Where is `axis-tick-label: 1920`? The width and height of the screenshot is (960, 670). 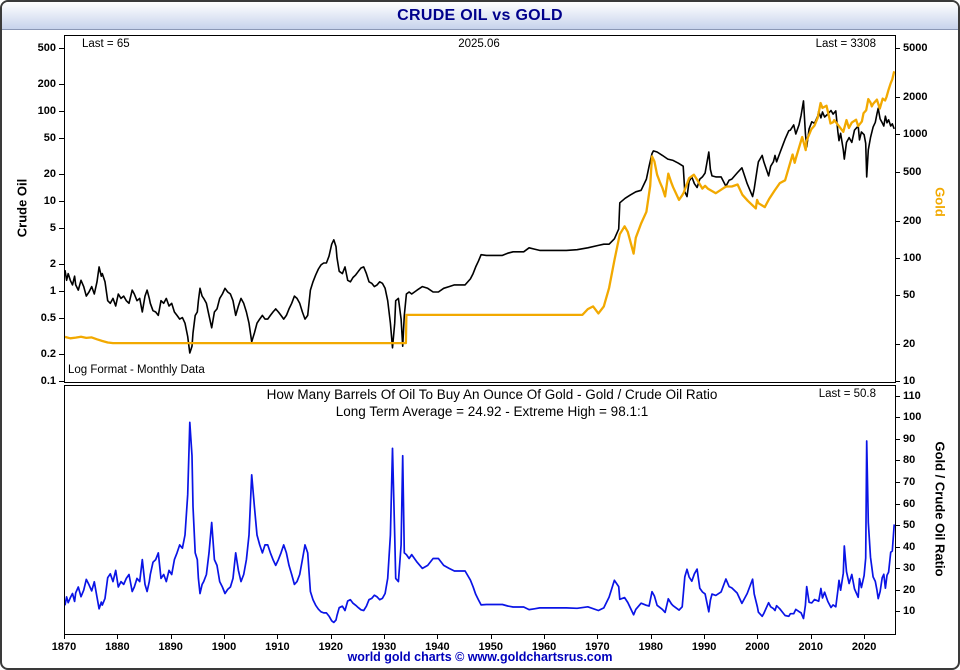 axis-tick-label: 1920 is located at coordinates (330, 647).